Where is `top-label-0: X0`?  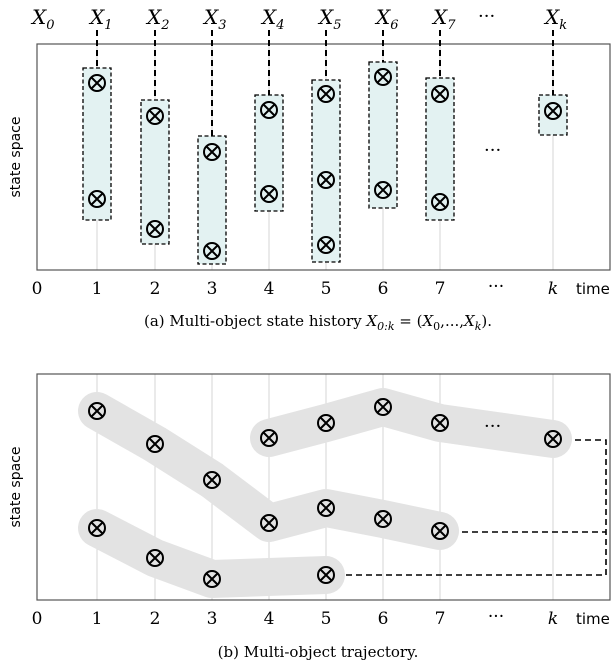 top-label-0: X0 is located at coordinates (42, 19).